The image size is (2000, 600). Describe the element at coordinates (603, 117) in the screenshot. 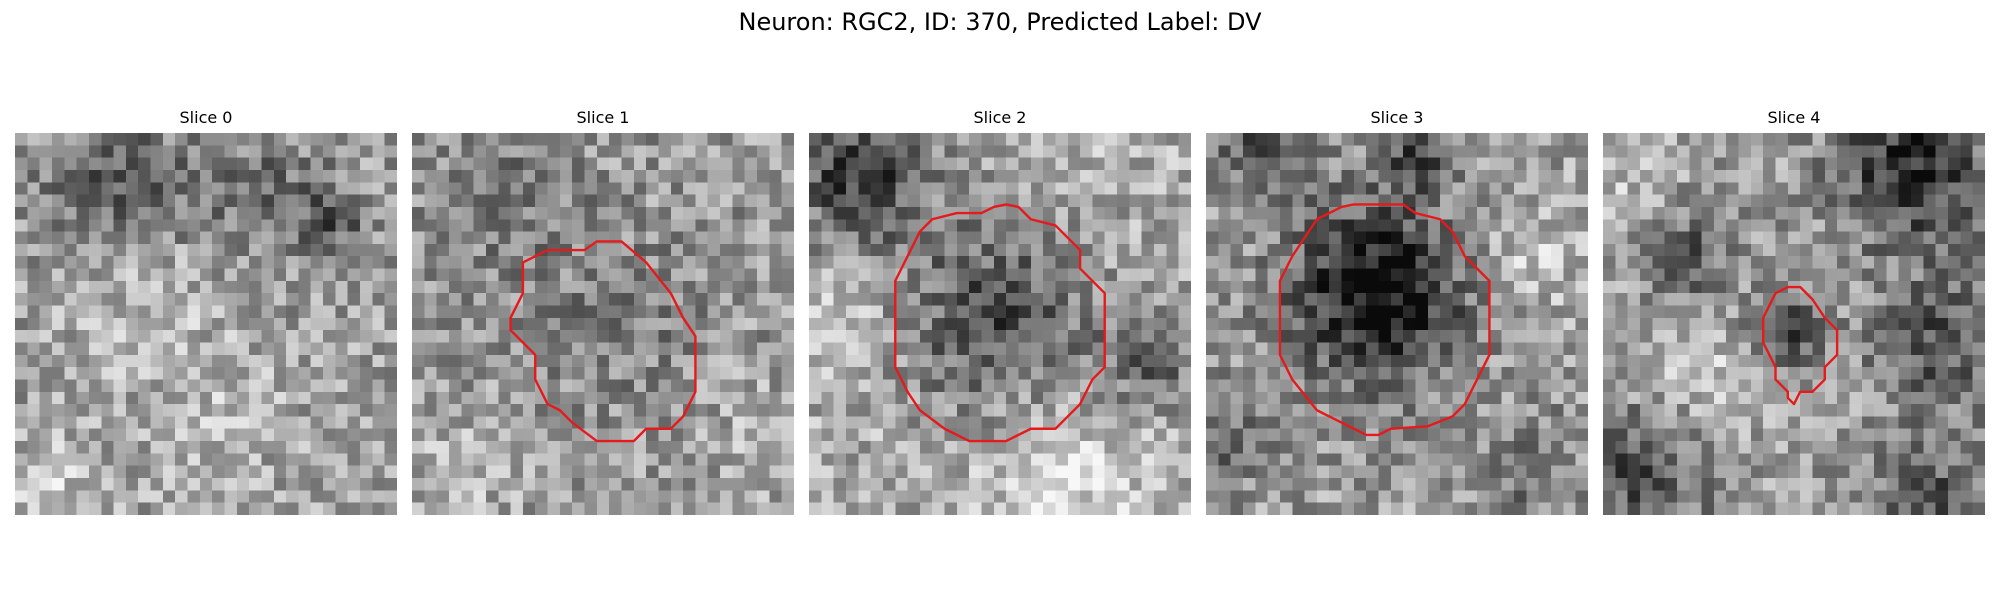

I see `slice-title-1: Slice 1` at that location.